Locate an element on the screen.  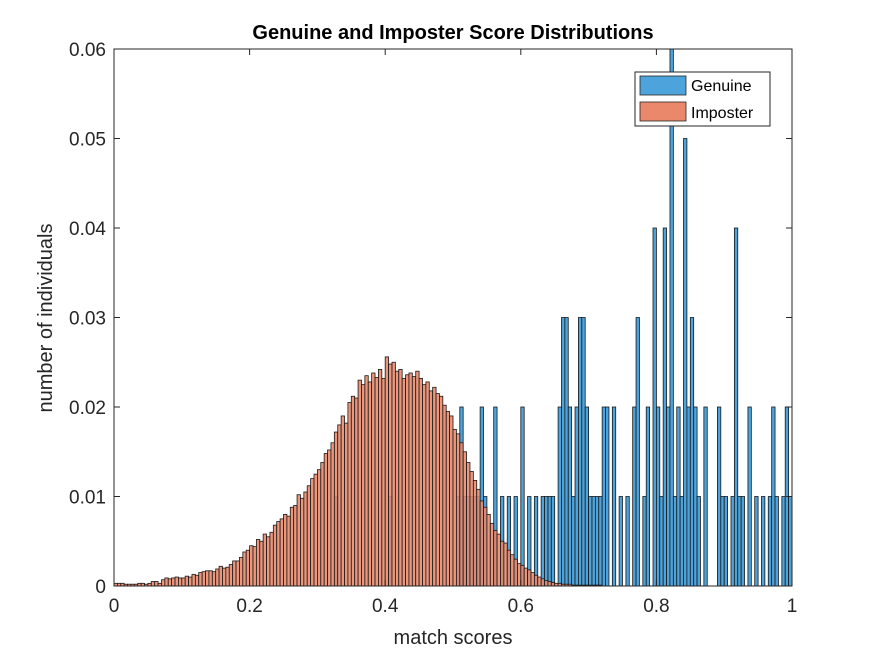
x-tick-label: 0.8 is located at coordinates (656, 606).